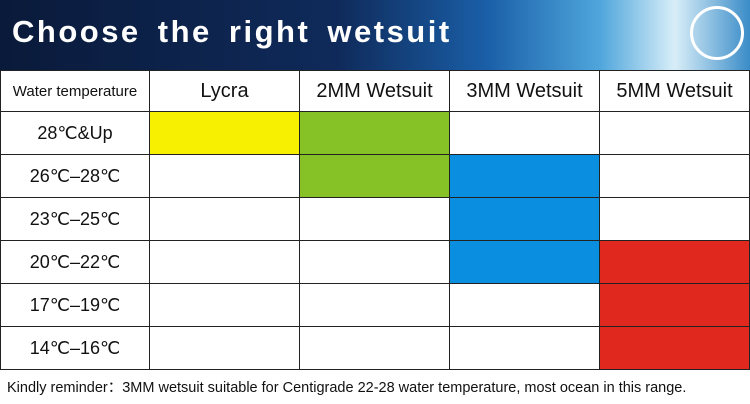  Describe the element at coordinates (675, 91) in the screenshot. I see `column-header: 5MM Wetsuit` at that location.